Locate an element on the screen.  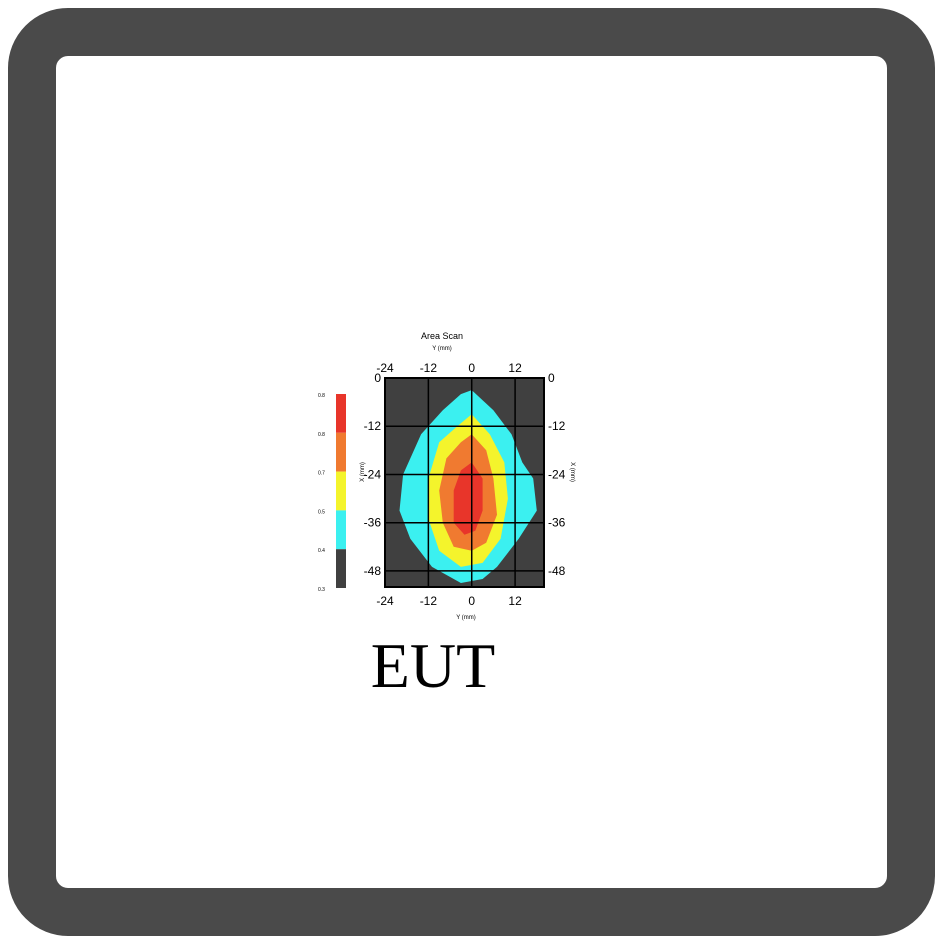
y-tick-label-right: -48 is located at coordinates (557, 571).